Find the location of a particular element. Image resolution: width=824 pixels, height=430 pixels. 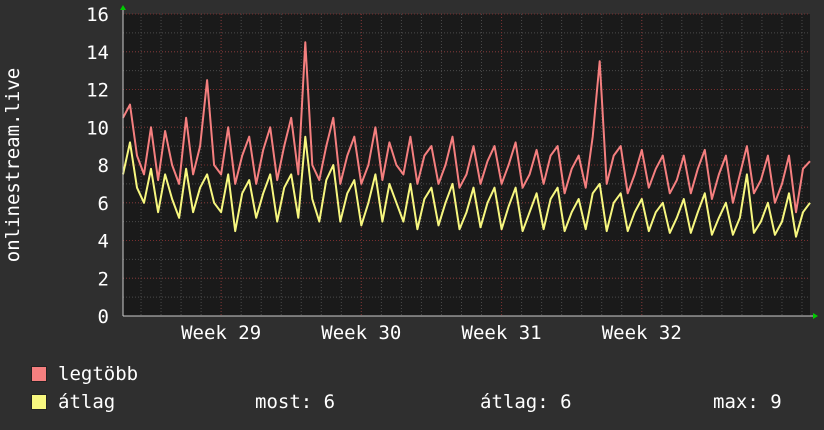

y-tick-label: 0 is located at coordinates (103, 317).